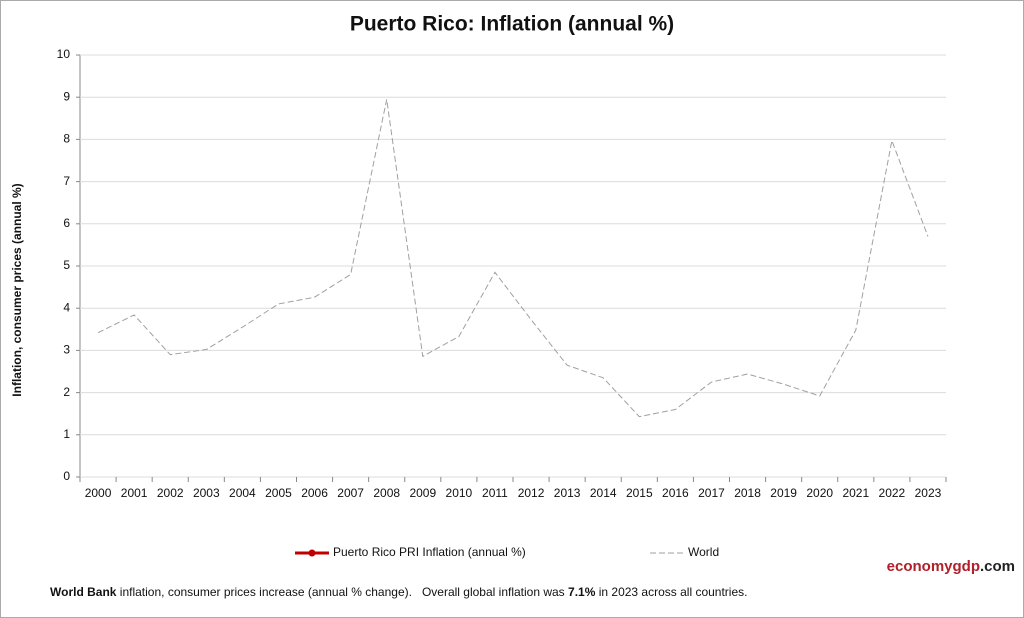  Describe the element at coordinates (66, 96) in the screenshot. I see `y-tick-label: 9` at that location.